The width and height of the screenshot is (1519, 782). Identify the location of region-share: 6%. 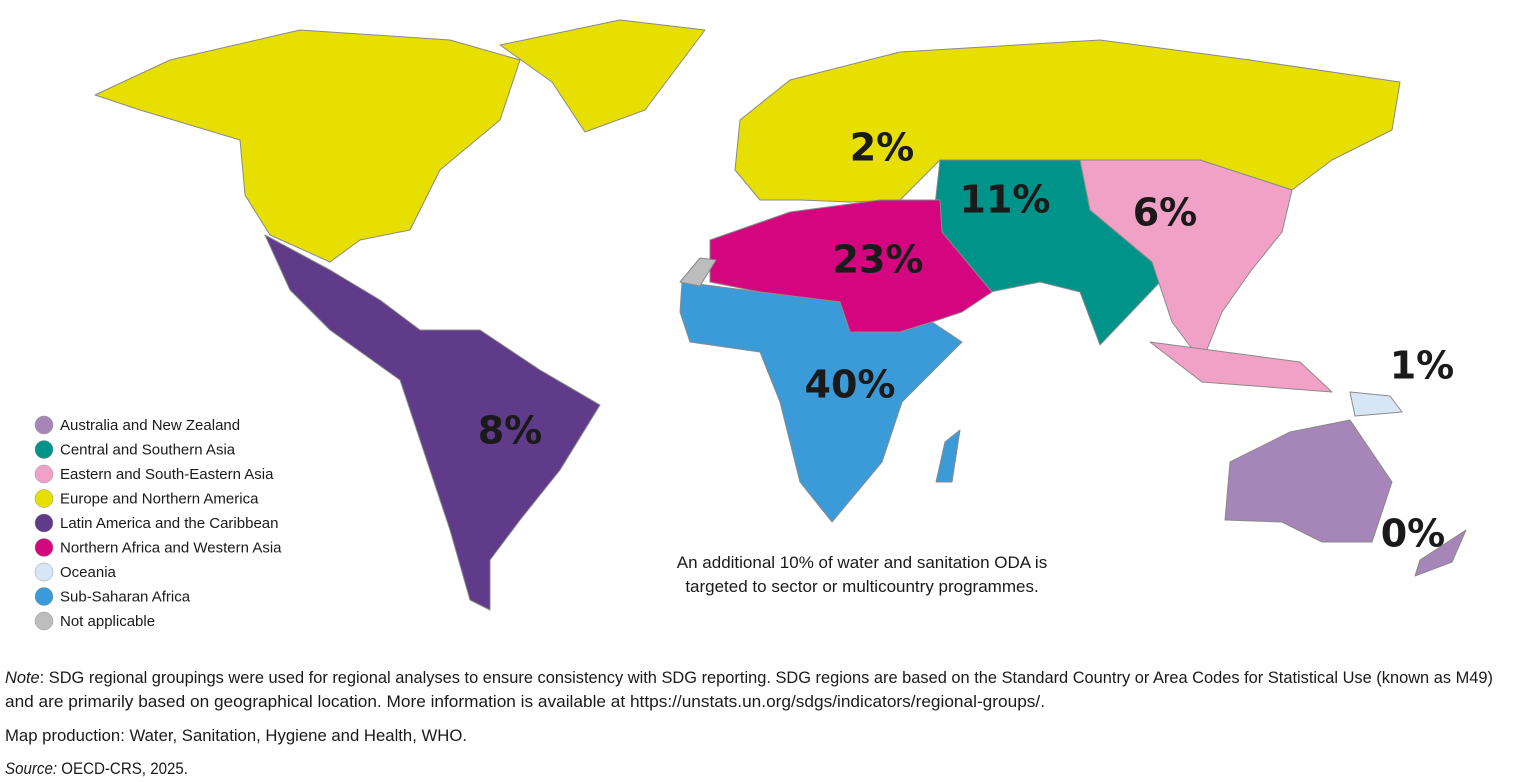
(1165, 213).